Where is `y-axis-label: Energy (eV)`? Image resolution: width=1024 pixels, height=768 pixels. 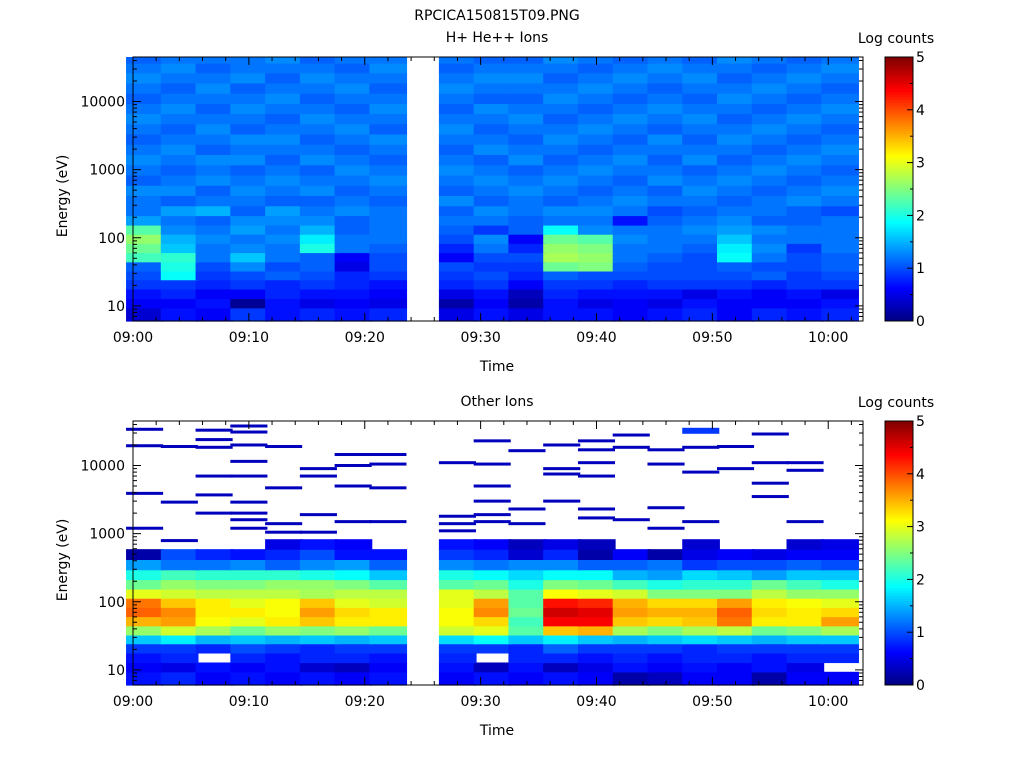
y-axis-label: Energy (eV) is located at coordinates (63, 560).